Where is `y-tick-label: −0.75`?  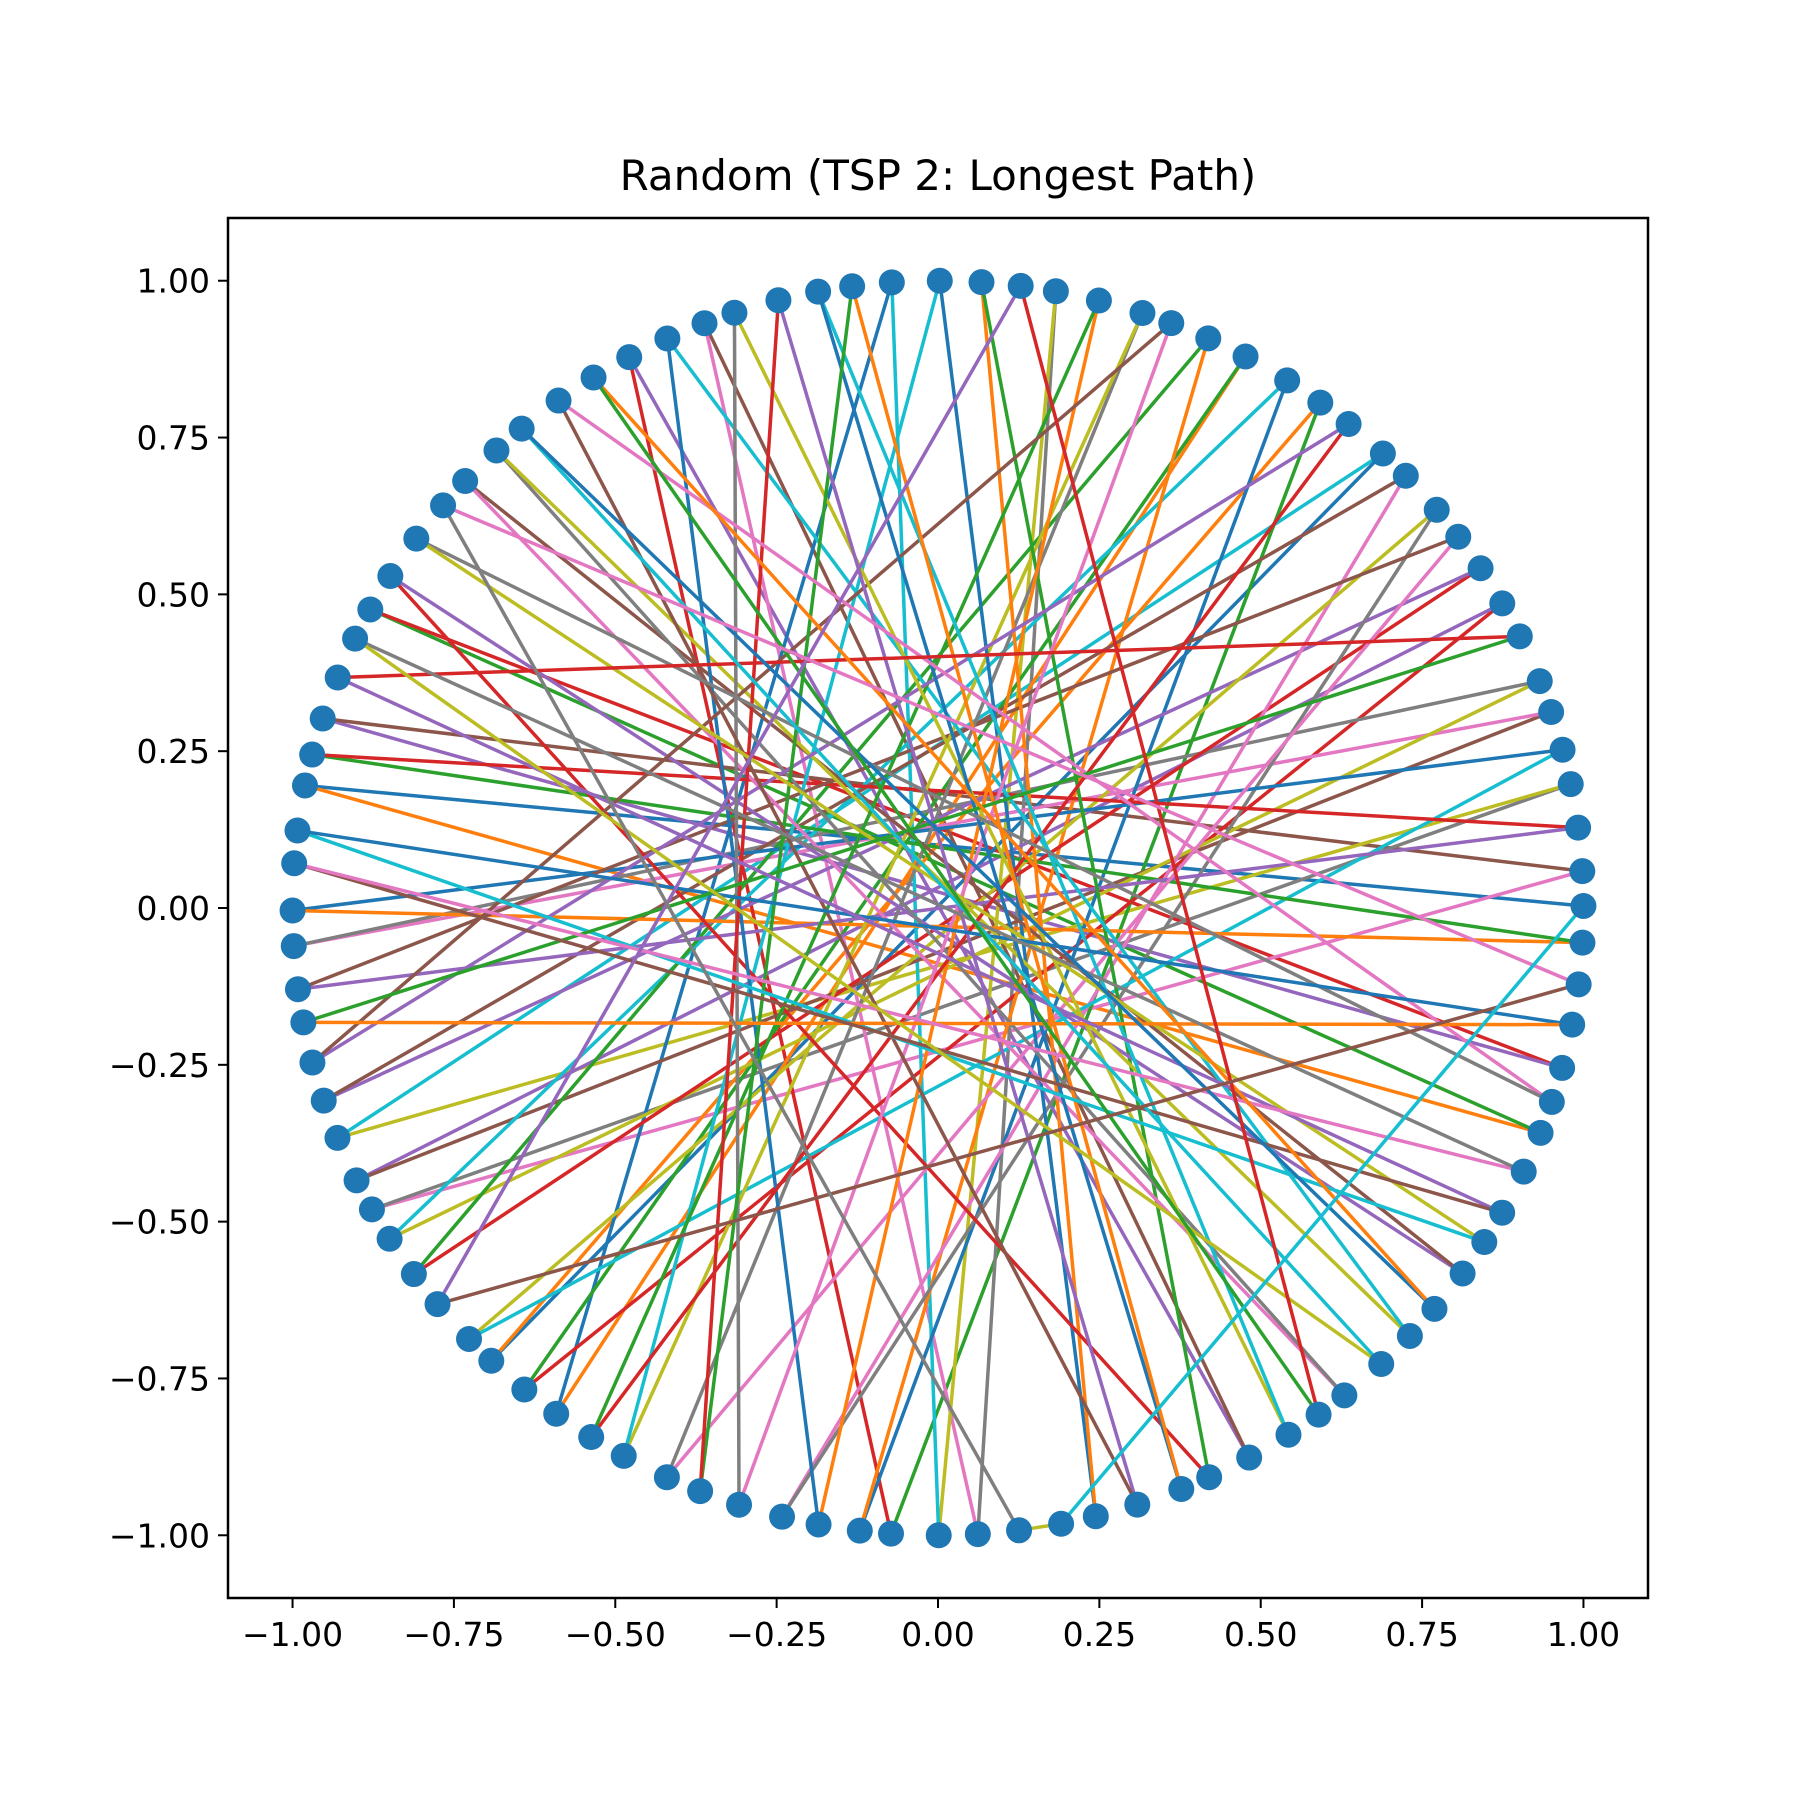
y-tick-label: −0.75 is located at coordinates (159, 1378).